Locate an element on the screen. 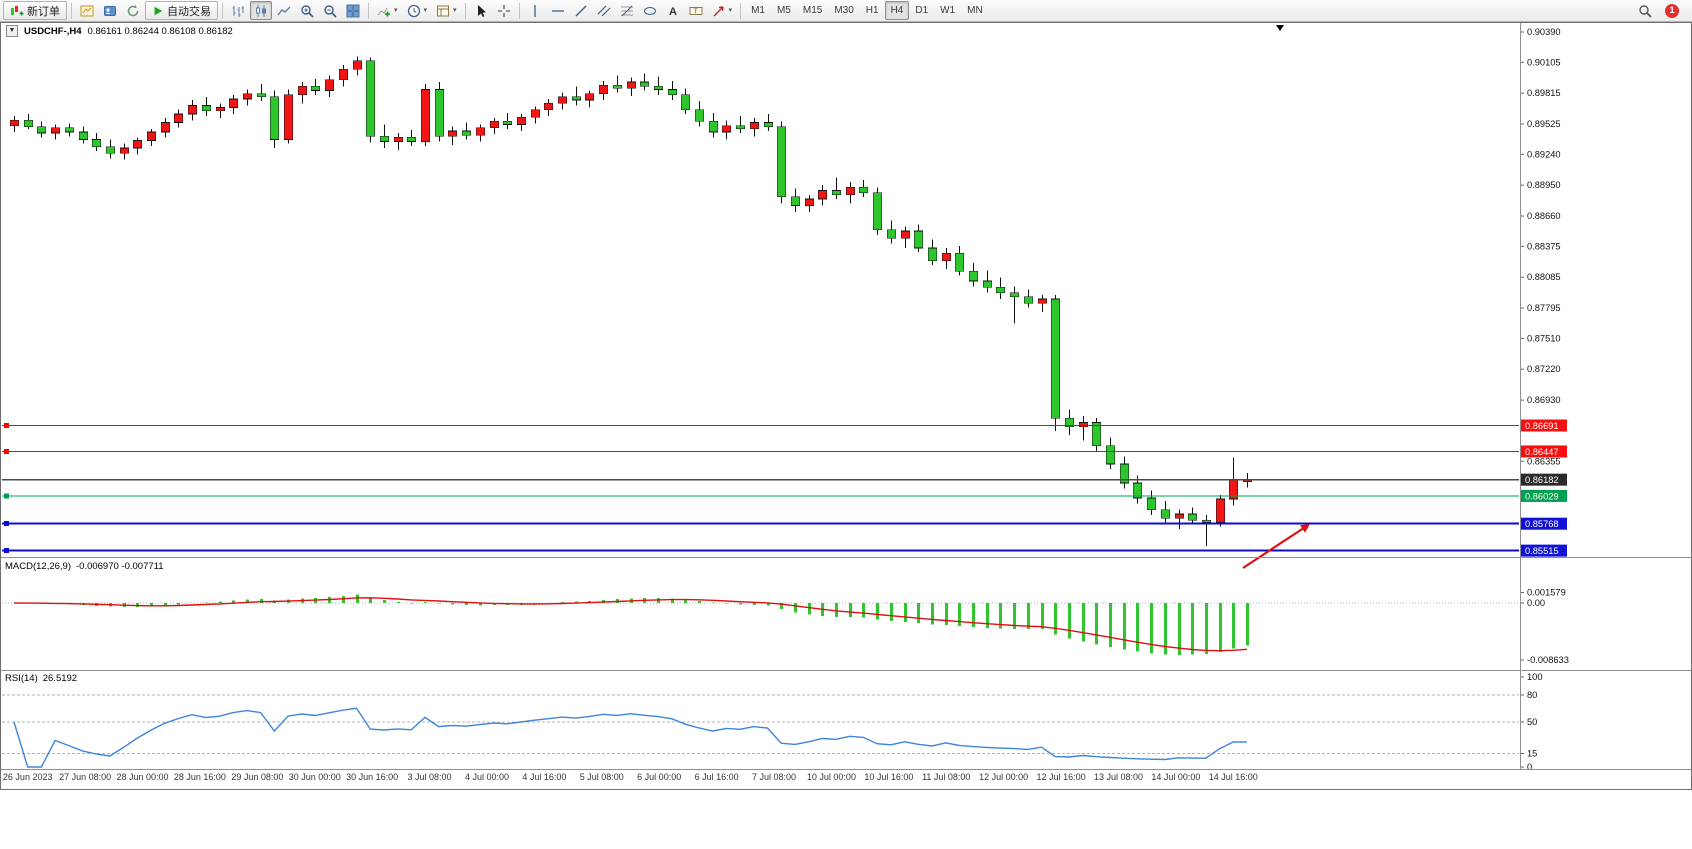 Image resolution: width=1692 pixels, height=849 pixels. new-chart-icon is located at coordinates (87, 11).